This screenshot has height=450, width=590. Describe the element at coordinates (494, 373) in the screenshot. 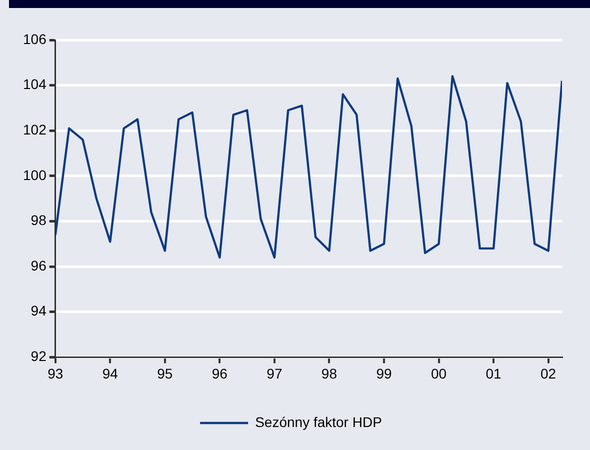

I see `x-tick-label: 01` at that location.